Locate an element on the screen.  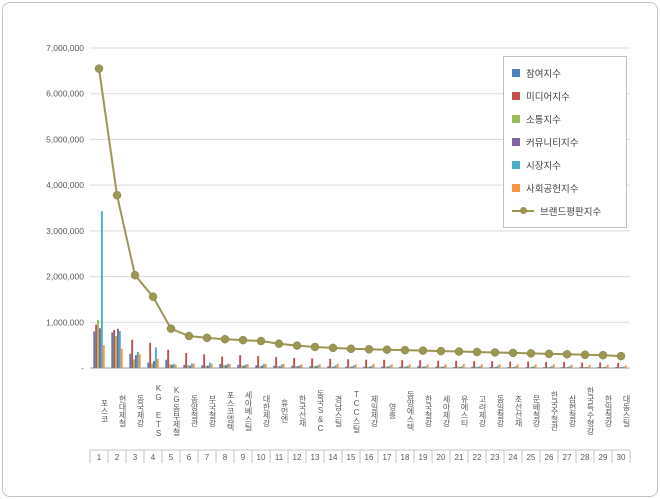
category-label: 현대제철 is located at coordinates (122, 411).